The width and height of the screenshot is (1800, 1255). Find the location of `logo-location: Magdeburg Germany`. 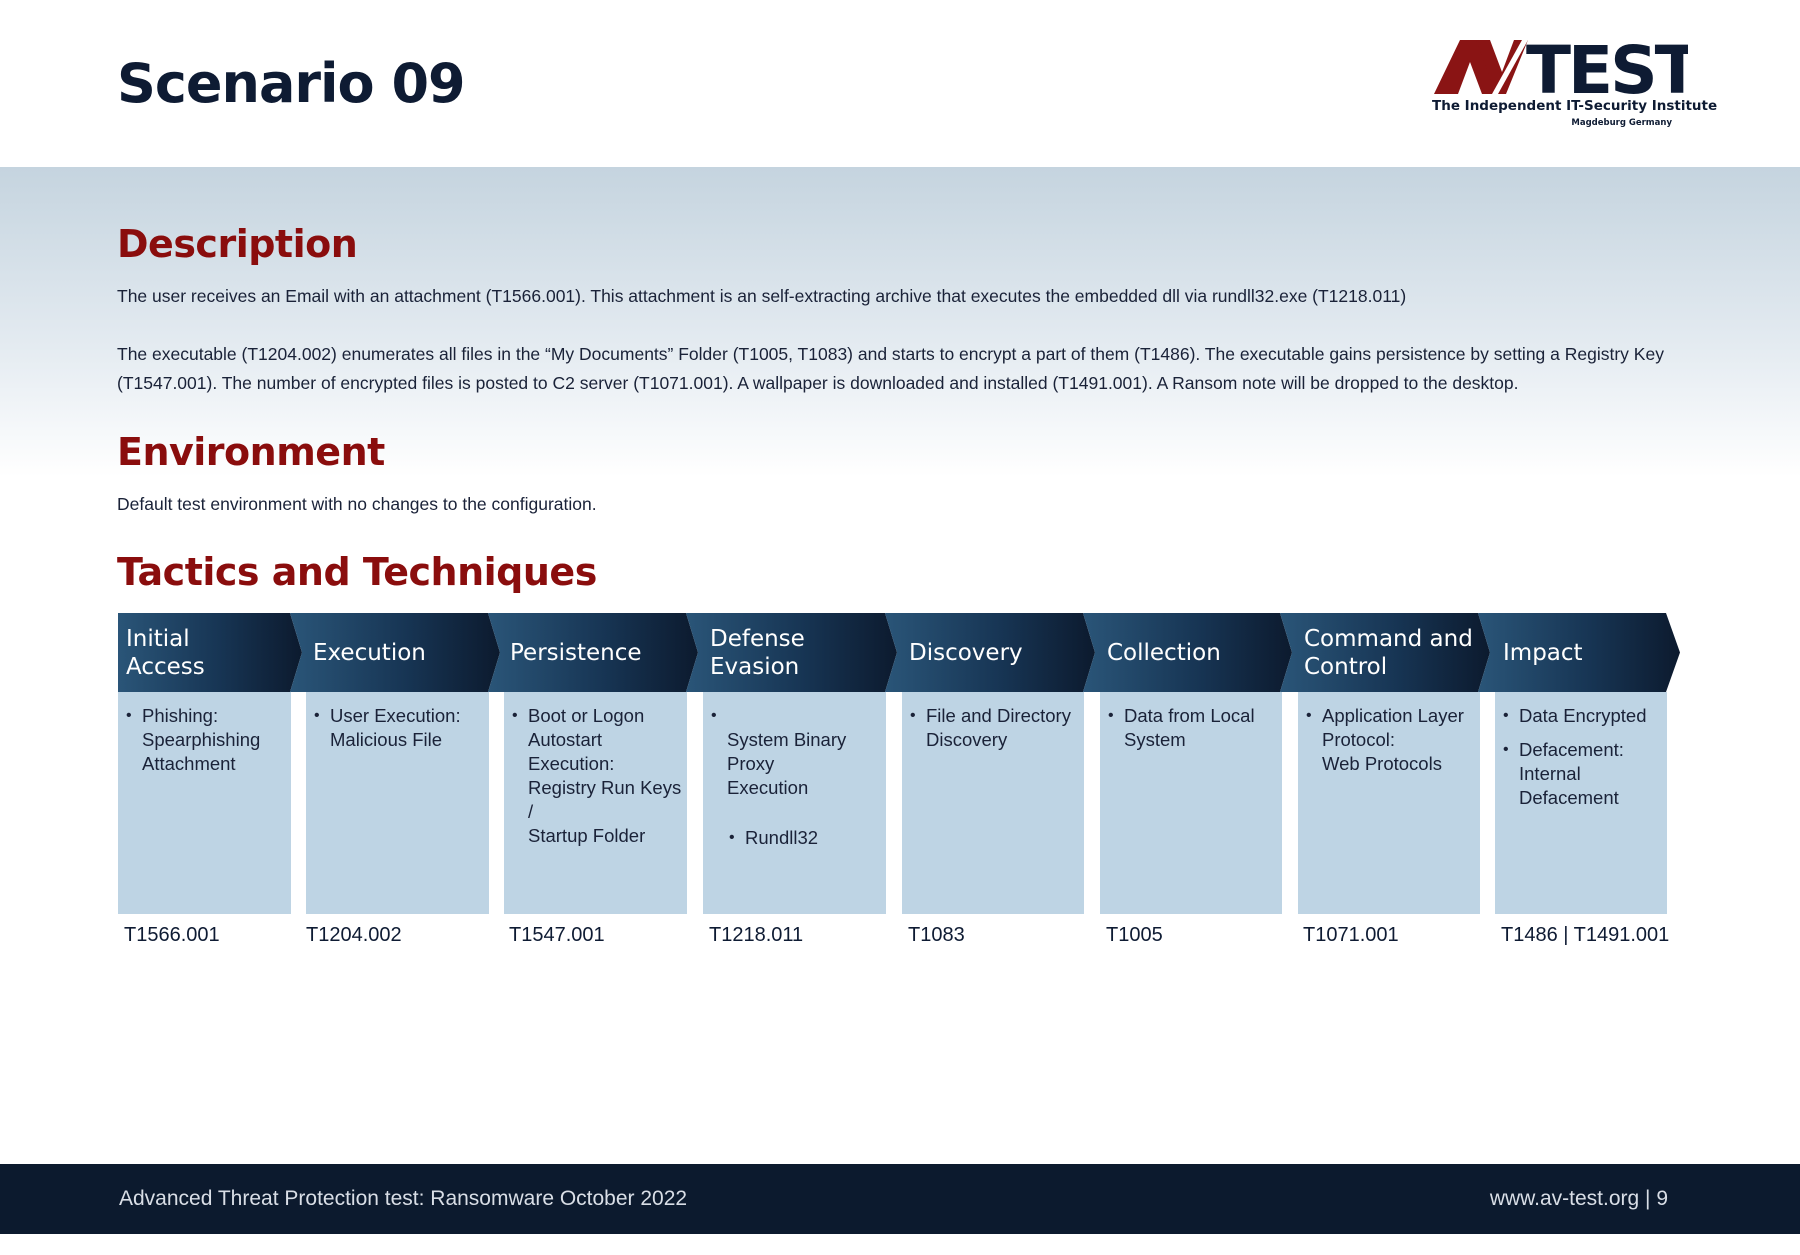

logo-location: Magdeburg Germany is located at coordinates (1621, 123).